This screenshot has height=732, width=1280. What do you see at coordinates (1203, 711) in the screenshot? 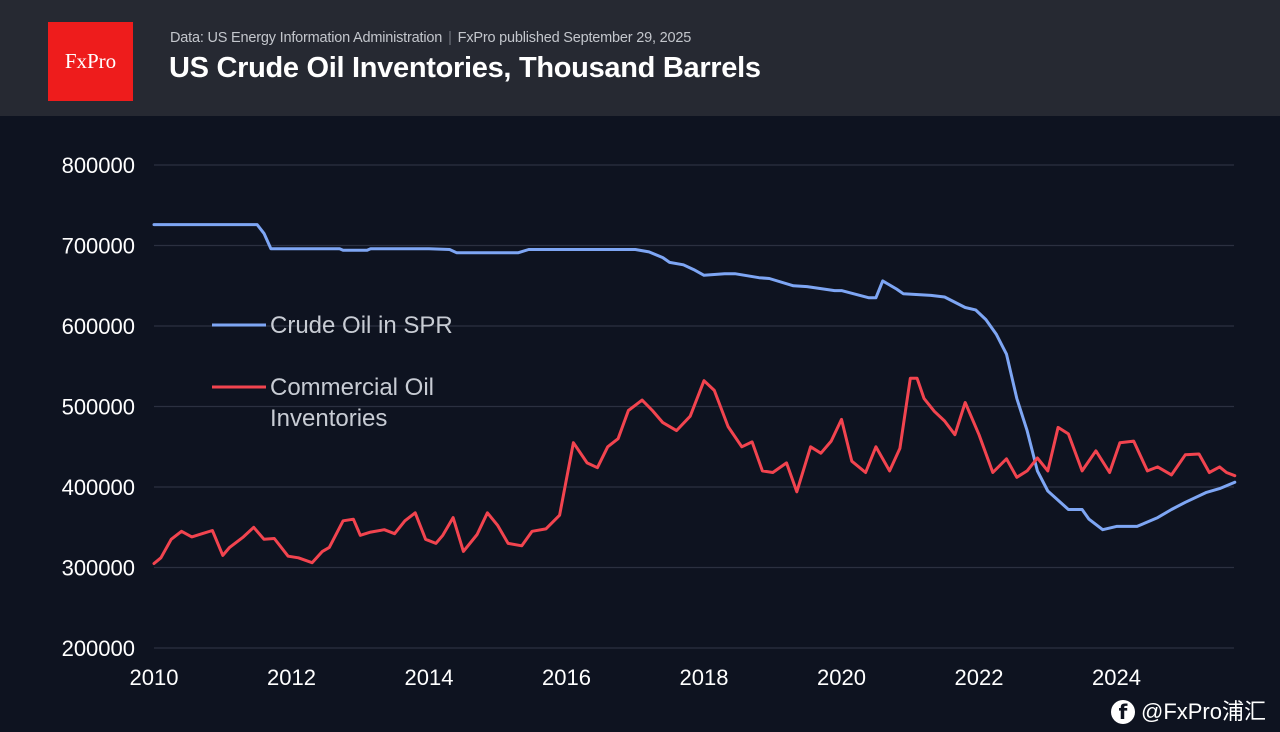
I see `watermark-text: @FxPro浦汇` at bounding box center [1203, 711].